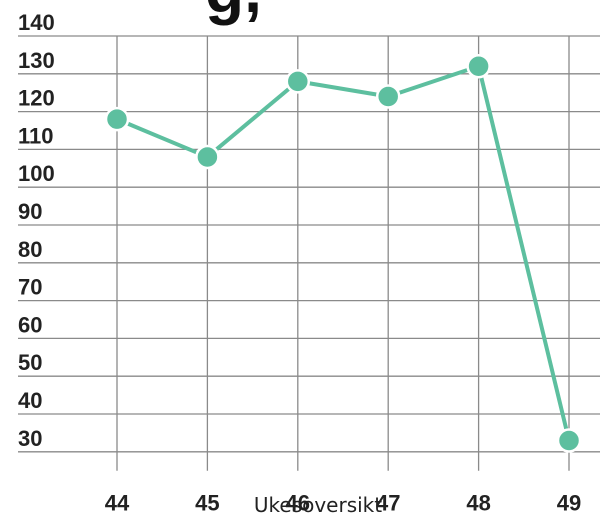 This screenshot has width=602, height=518. I want to click on y-tick-label: 50, so click(30, 362).